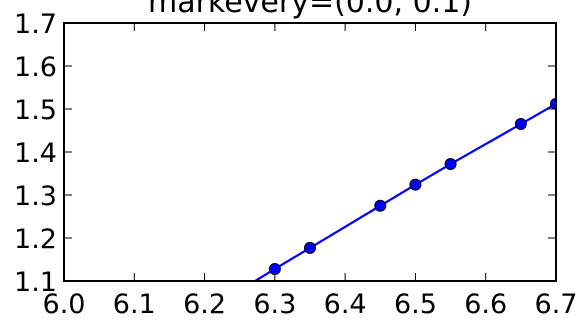 The height and width of the screenshot is (322, 587). Describe the element at coordinates (310, 10) in the screenshot. I see `chart-title: markevery=(0.0, 0.1)` at that location.